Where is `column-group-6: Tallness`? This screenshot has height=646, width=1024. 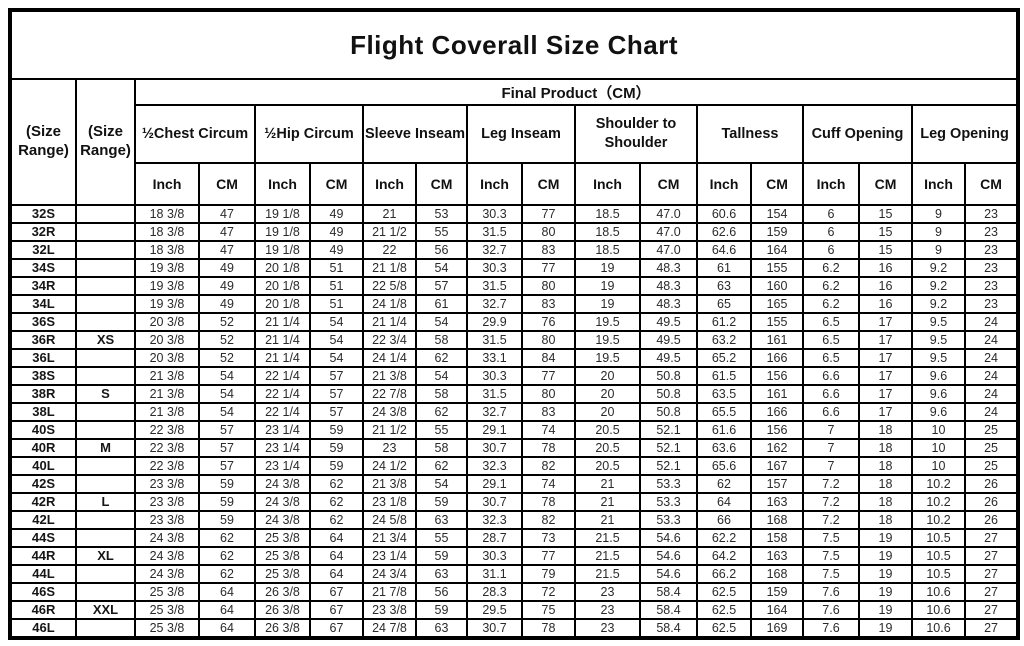
column-group-6: Tallness is located at coordinates (750, 134).